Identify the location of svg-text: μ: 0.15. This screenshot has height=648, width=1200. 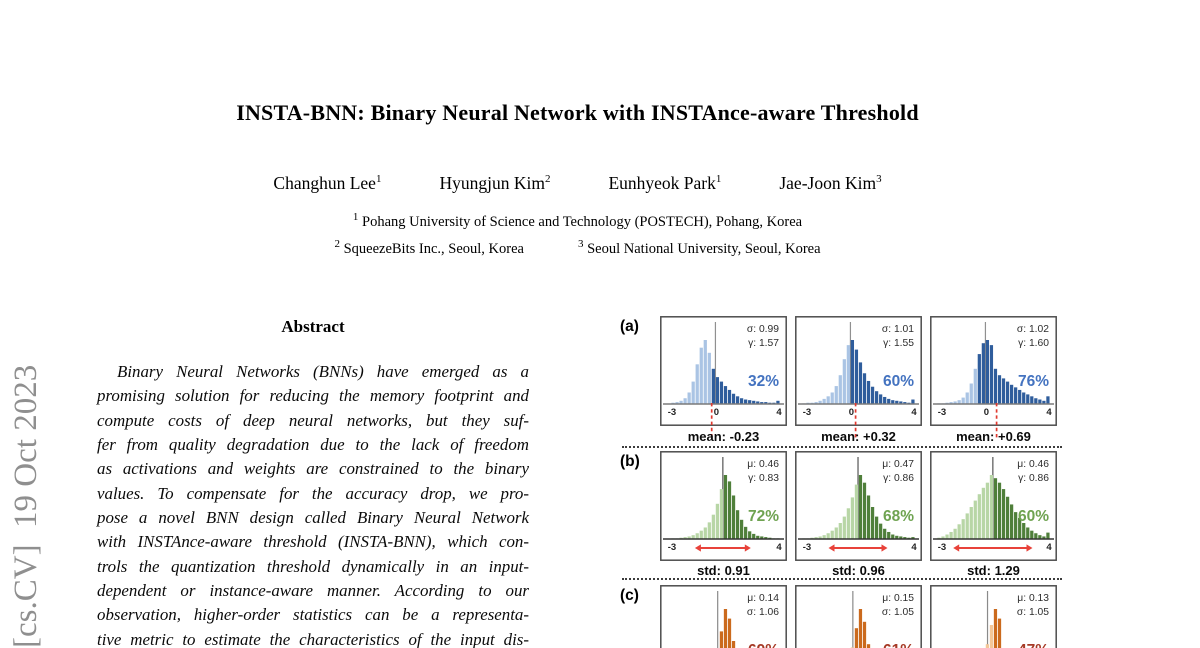
(898, 598).